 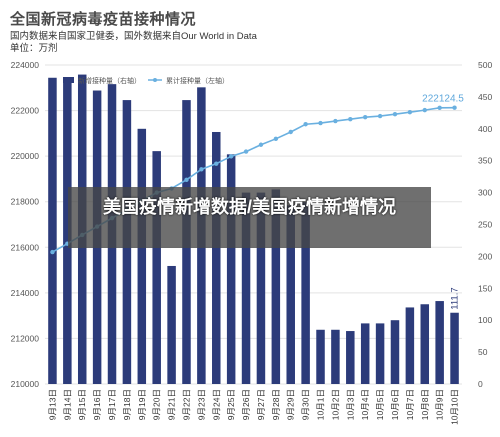 What do you see at coordinates (157, 404) in the screenshot?
I see `x-tick-label: 9月20日` at bounding box center [157, 404].